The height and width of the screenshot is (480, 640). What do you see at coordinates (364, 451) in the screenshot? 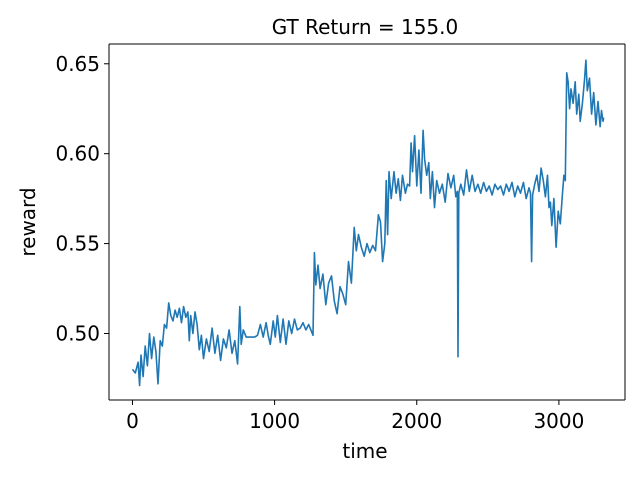
I see `x-axis-label: time` at bounding box center [364, 451].